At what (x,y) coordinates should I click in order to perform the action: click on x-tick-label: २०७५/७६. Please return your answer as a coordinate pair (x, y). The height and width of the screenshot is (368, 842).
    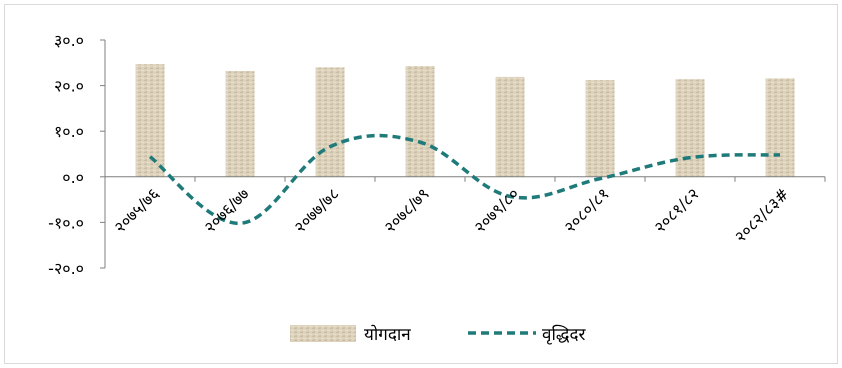
    Looking at the image, I should click on (136, 210).